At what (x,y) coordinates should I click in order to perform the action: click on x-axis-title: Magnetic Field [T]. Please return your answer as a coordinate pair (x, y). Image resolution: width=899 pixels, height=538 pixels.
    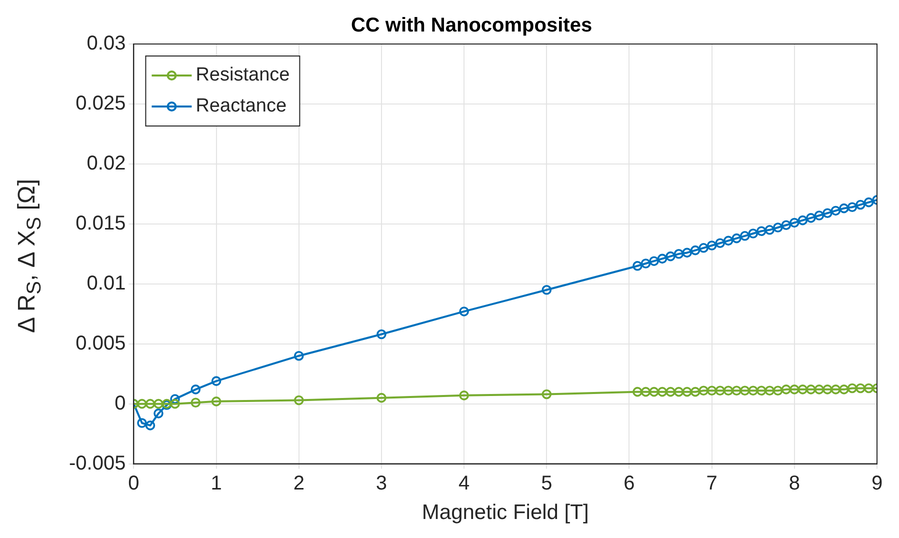
    Looking at the image, I should click on (505, 512).